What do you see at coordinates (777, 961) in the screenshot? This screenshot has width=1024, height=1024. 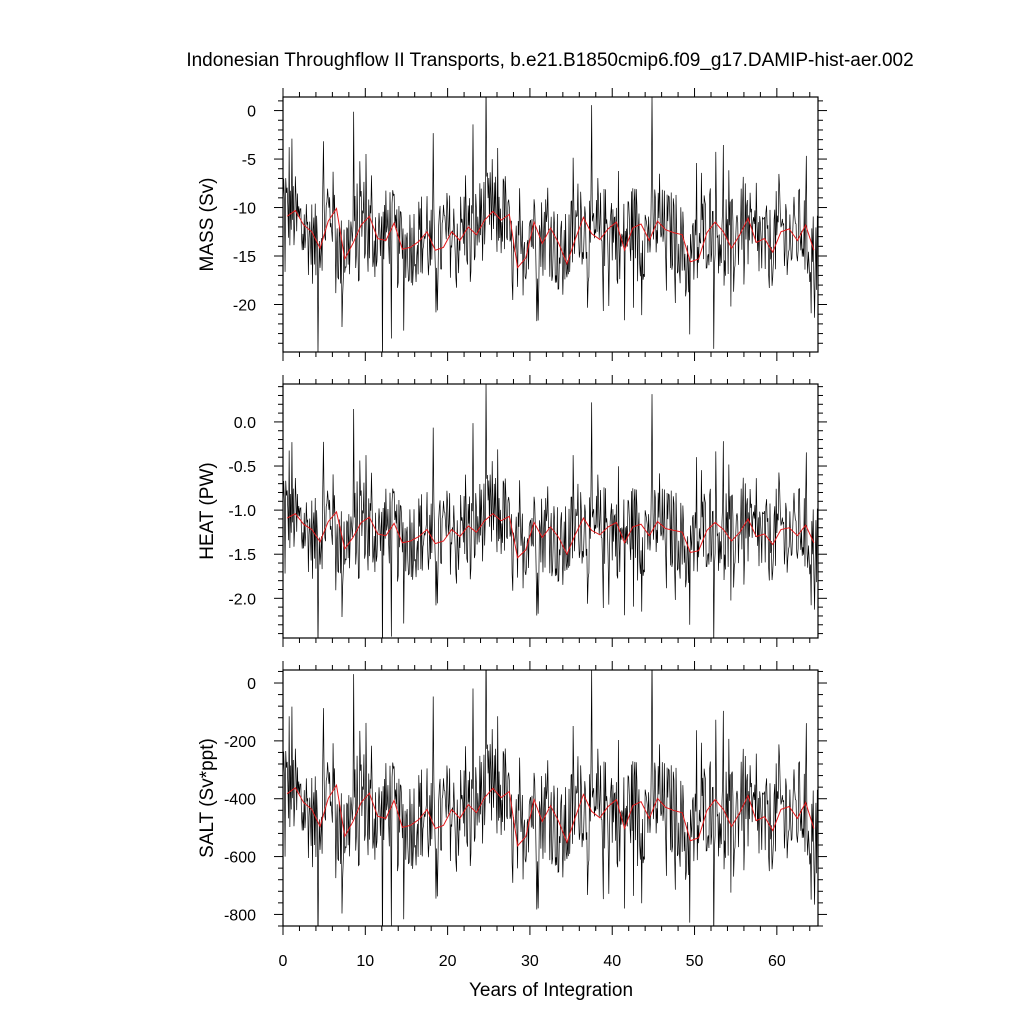 I see `x-tick-label: 60` at bounding box center [777, 961].